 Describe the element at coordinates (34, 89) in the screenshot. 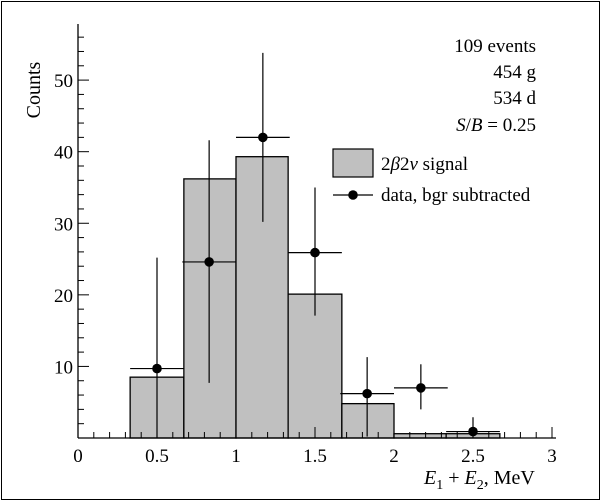

I see `y-axis-label: Counts` at that location.